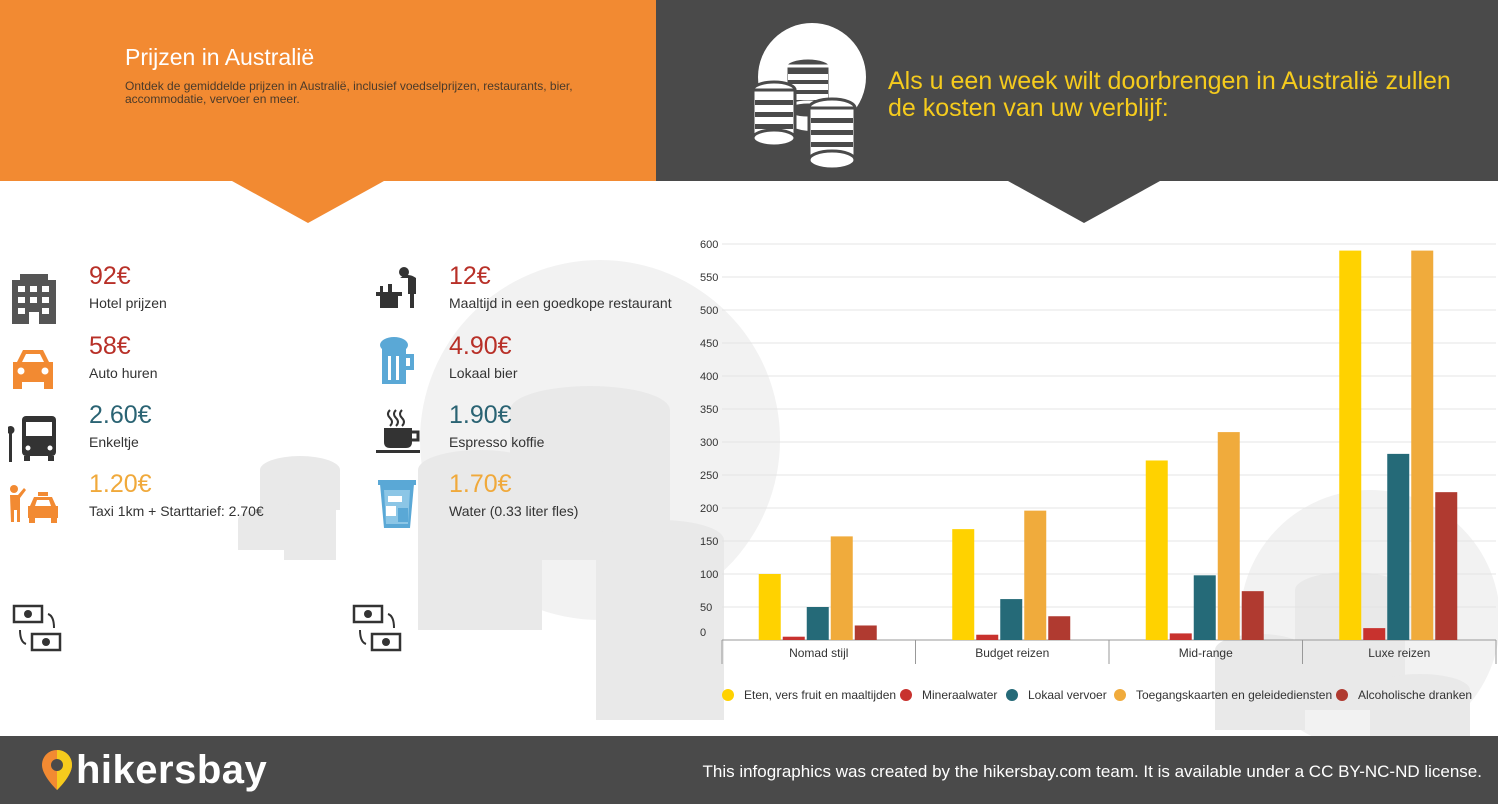 The width and height of the screenshot is (1498, 804). Describe the element at coordinates (398, 431) in the screenshot. I see `coffee-icon` at that location.